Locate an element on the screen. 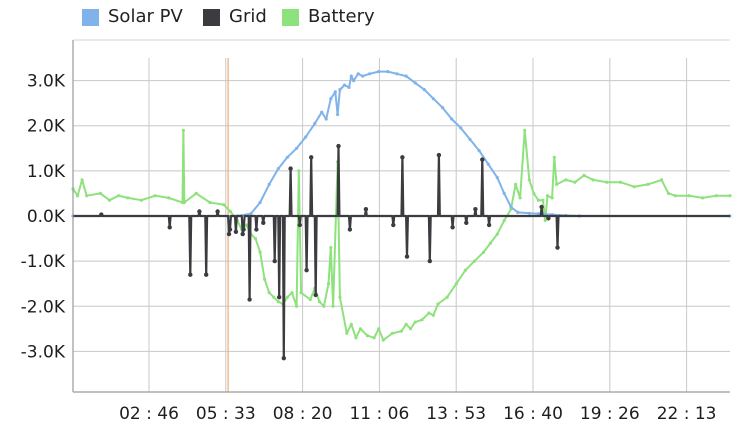 Image resolution: width=750 pixels, height=431 pixels. legend-label: Battery is located at coordinates (341, 16).